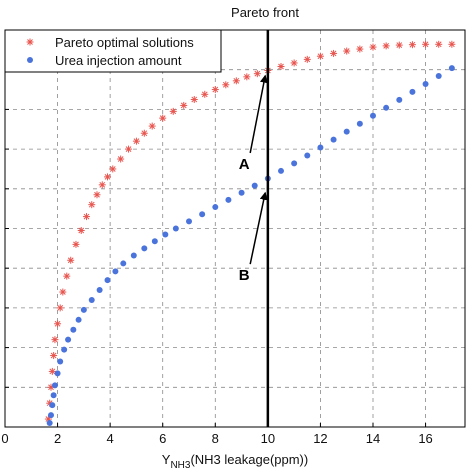 Image resolution: width=474 pixels, height=474 pixels. Describe the element at coordinates (162, 438) in the screenshot. I see `x-tick-label: 6` at that location.